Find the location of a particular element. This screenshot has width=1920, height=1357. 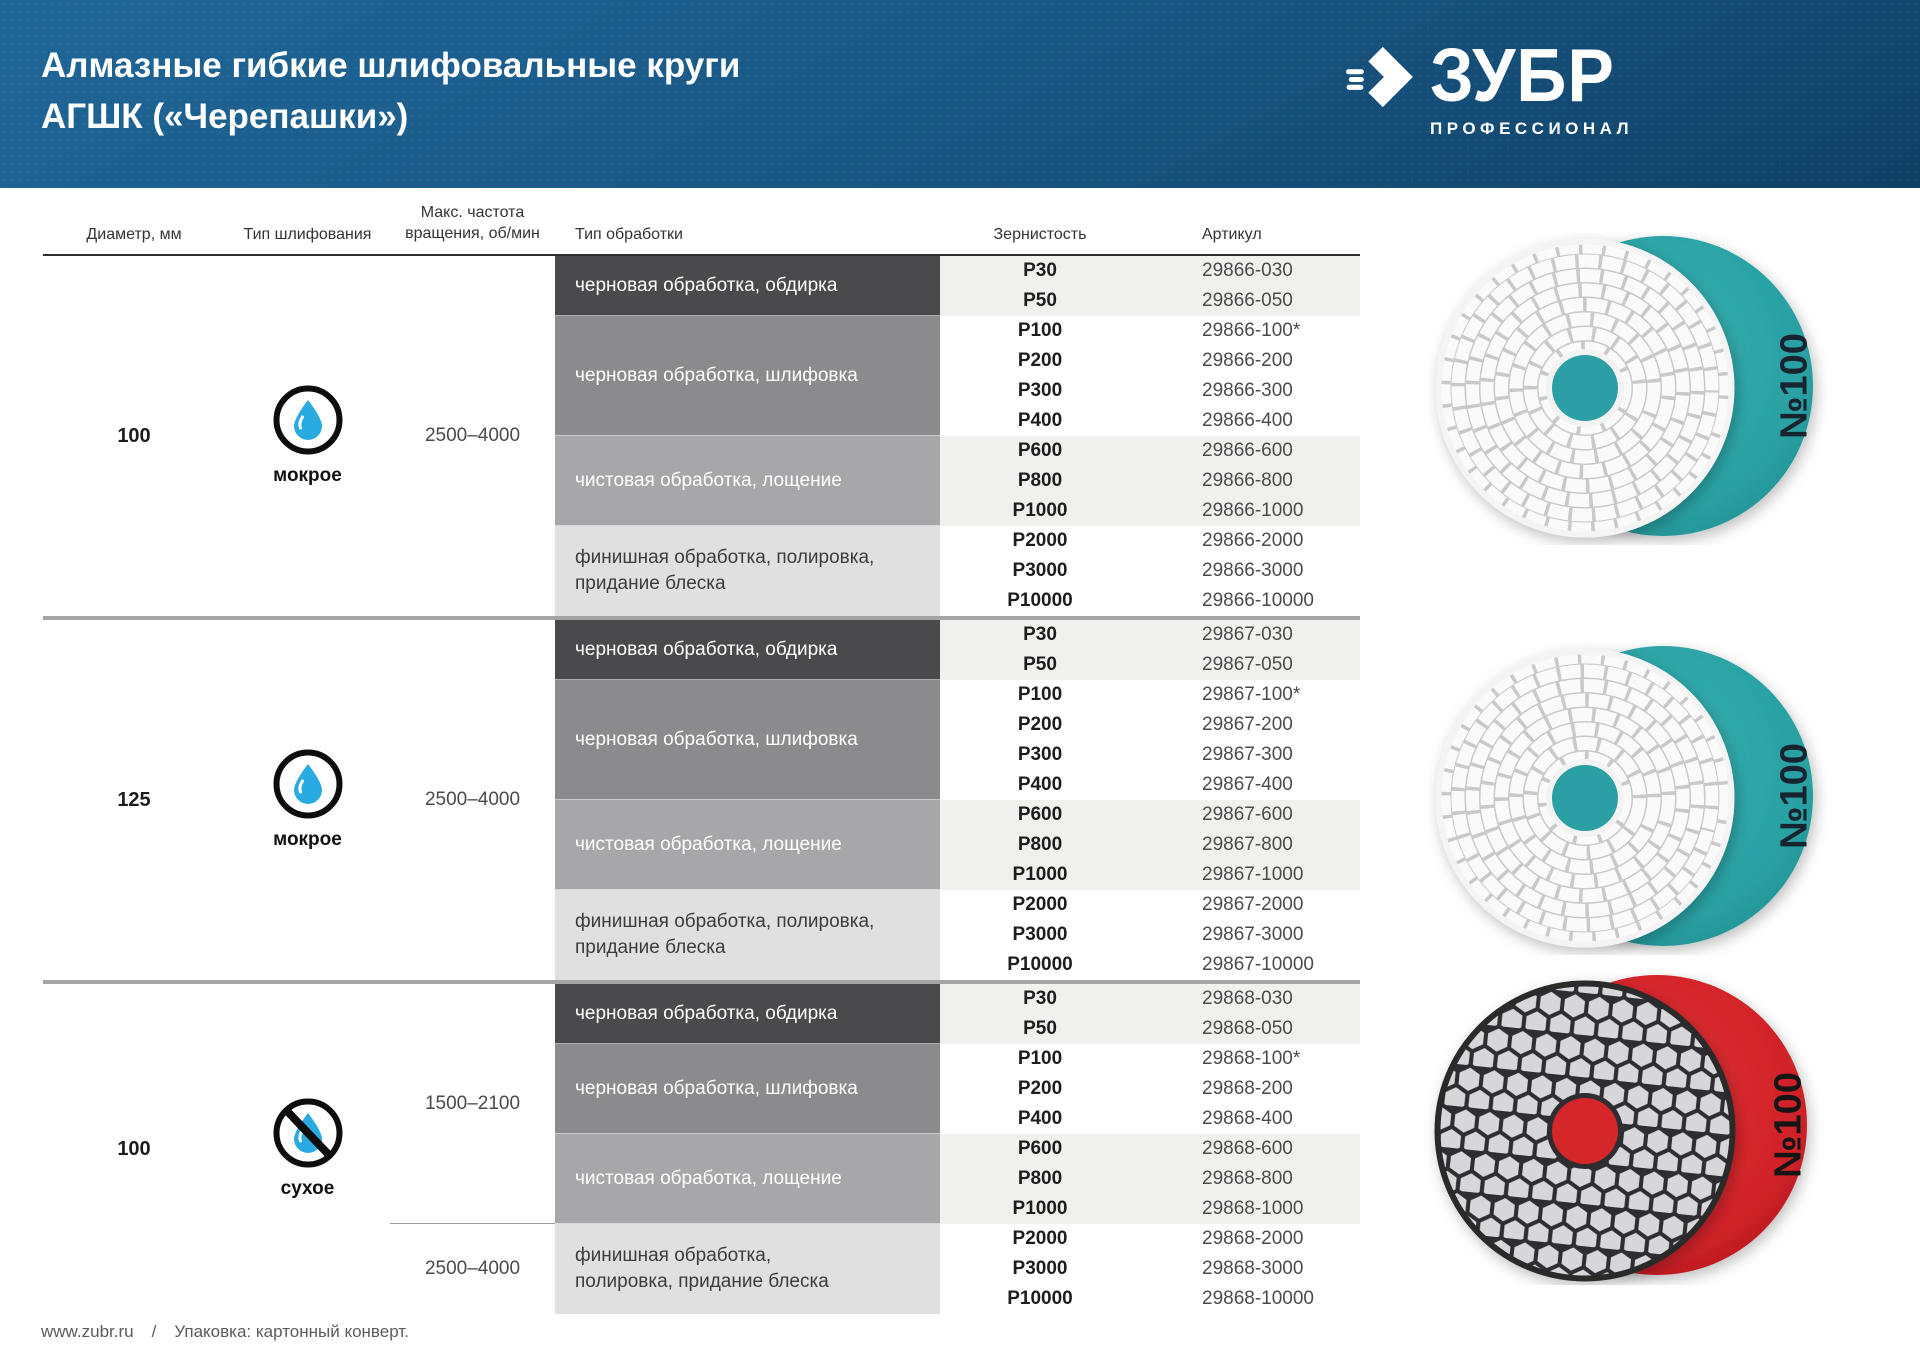

article-value: 29867-1000 is located at coordinates (1253, 874).